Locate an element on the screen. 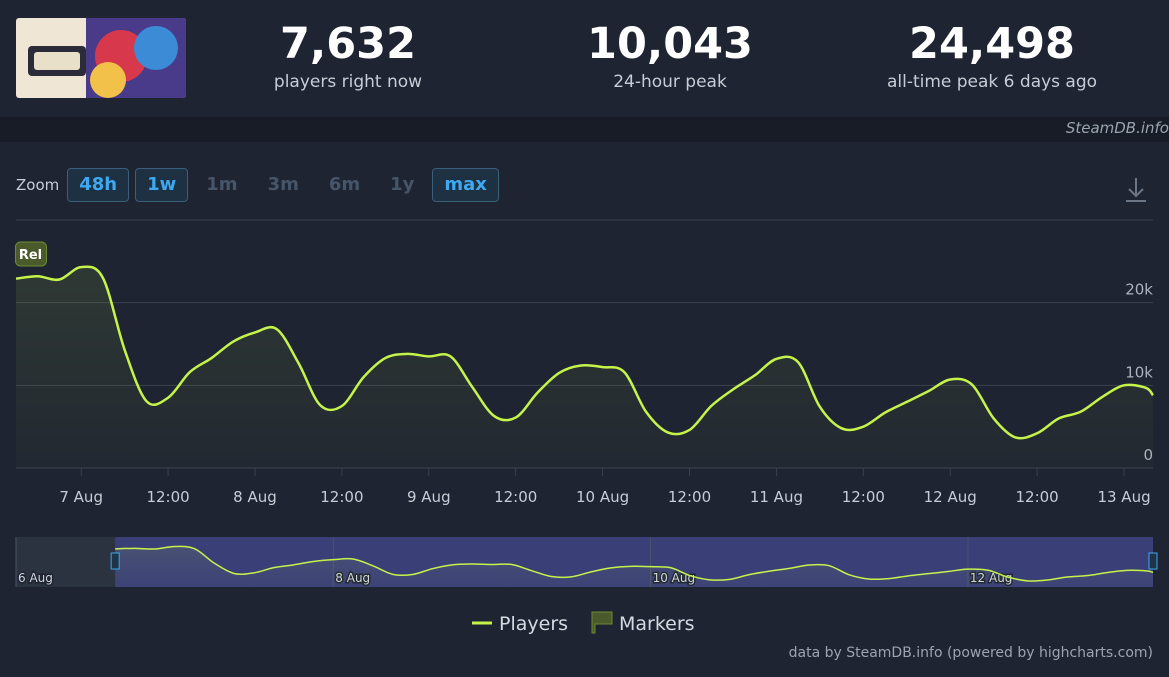  stat-value: 10,043 is located at coordinates (670, 44).